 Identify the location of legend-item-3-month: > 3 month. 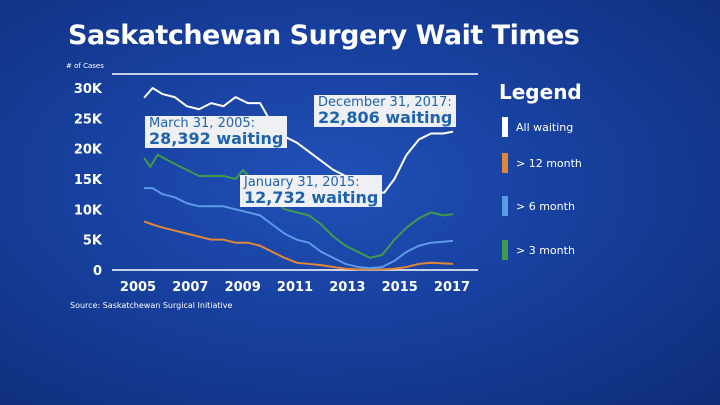
(538, 250).